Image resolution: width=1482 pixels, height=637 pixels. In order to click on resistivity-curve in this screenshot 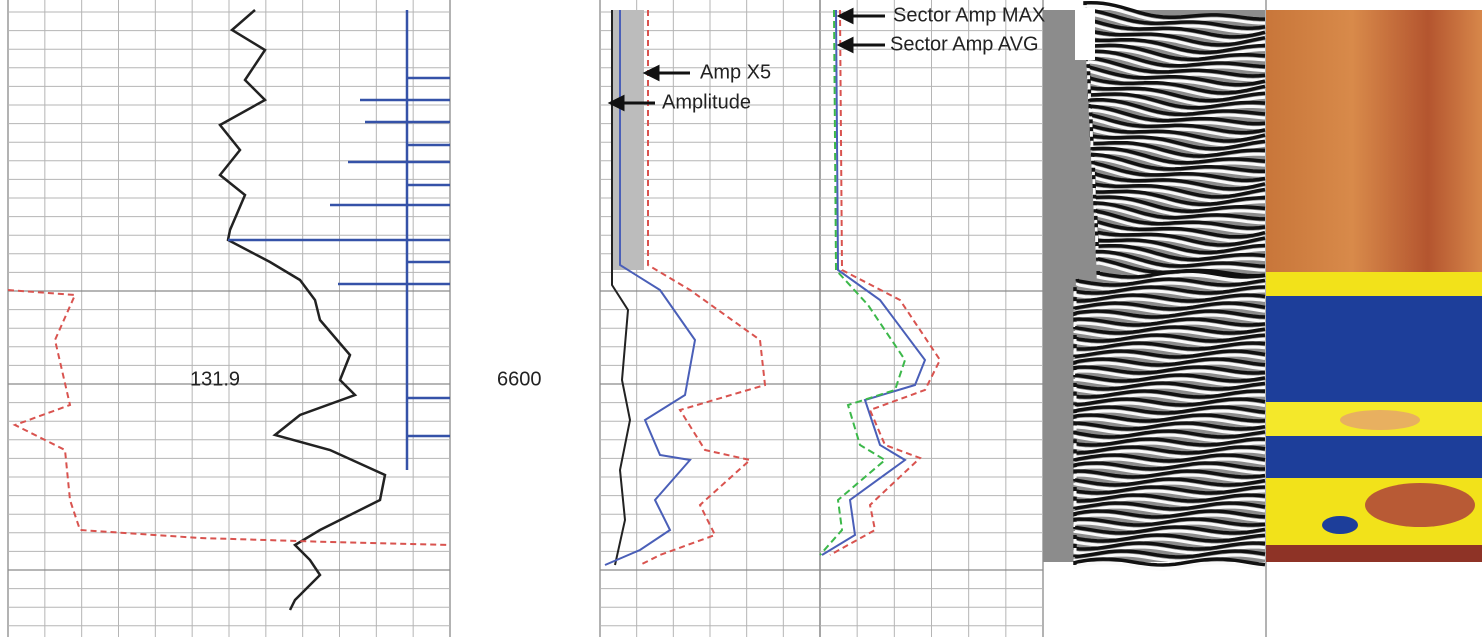, I will do `click(229, 417)`.